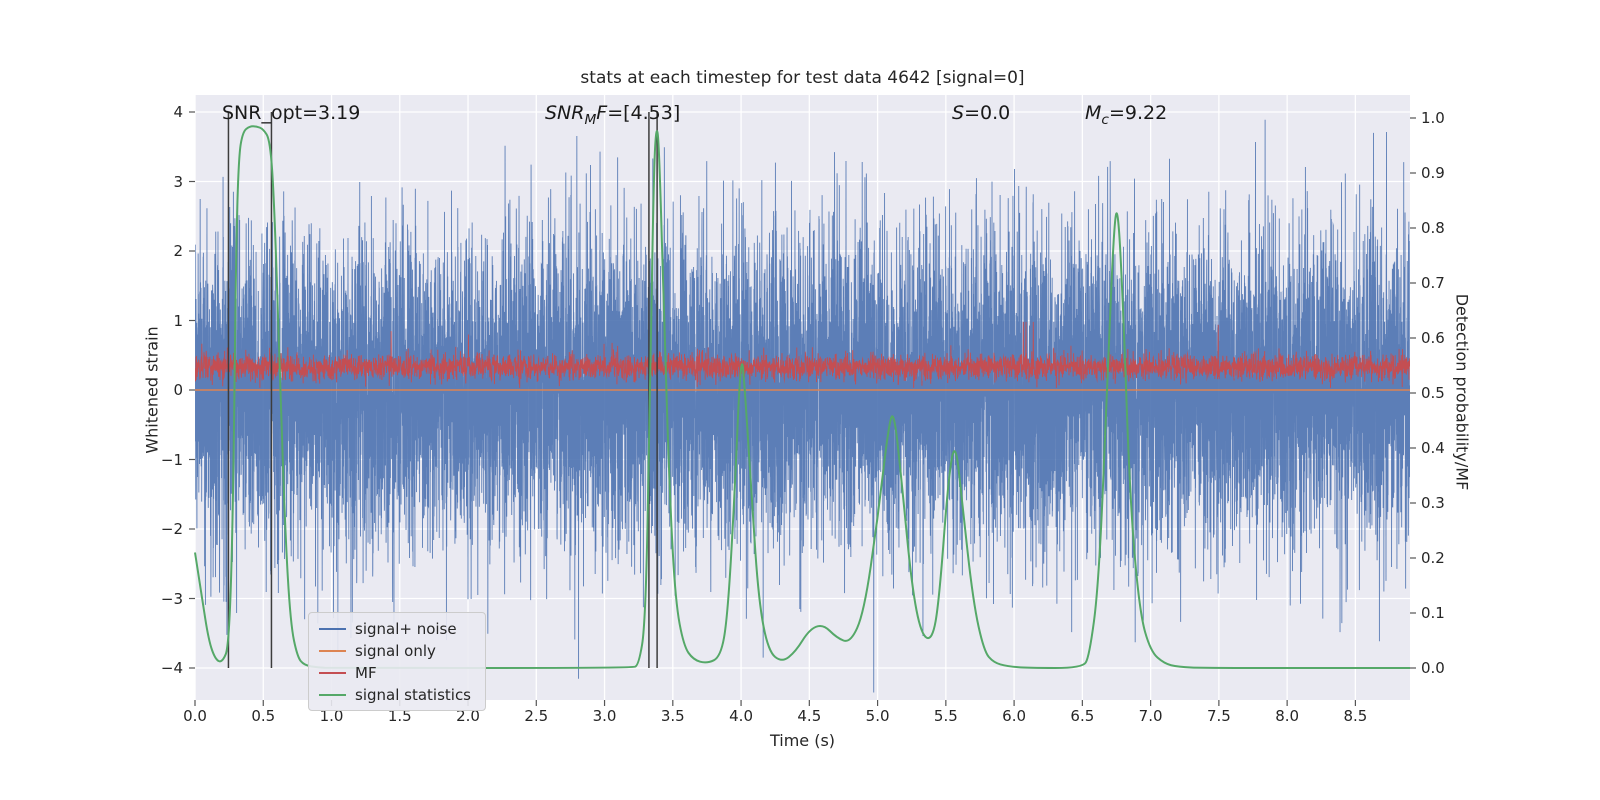 The image size is (1600, 800). Describe the element at coordinates (987, 113) in the screenshot. I see `annotation-text: =0.0` at that location.